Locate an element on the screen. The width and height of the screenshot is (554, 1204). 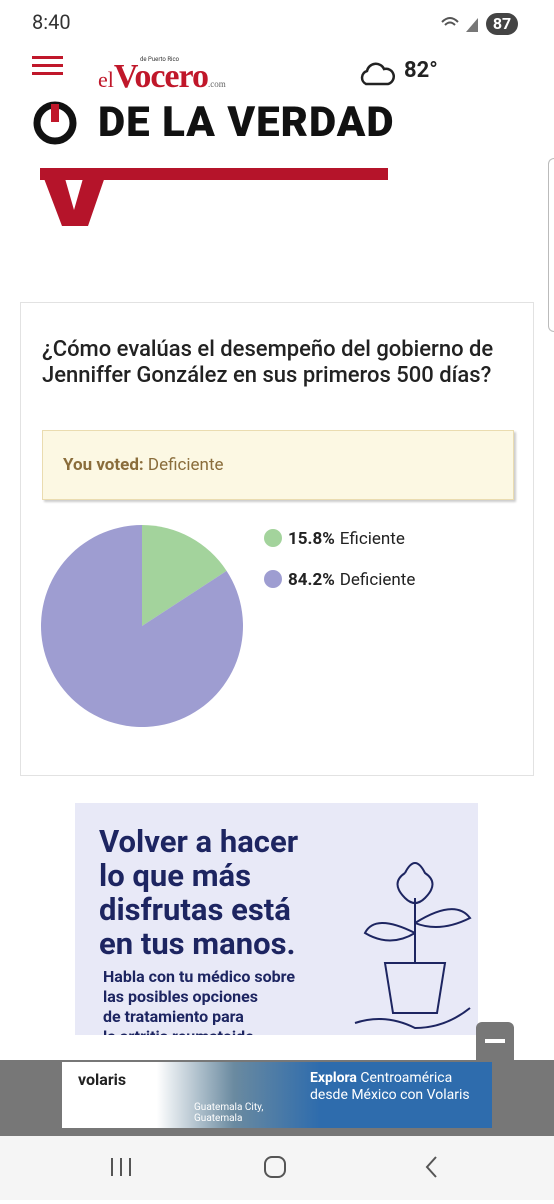
bottom-ad-location: Guatemala City, Guatemala is located at coordinates (228, 1113).